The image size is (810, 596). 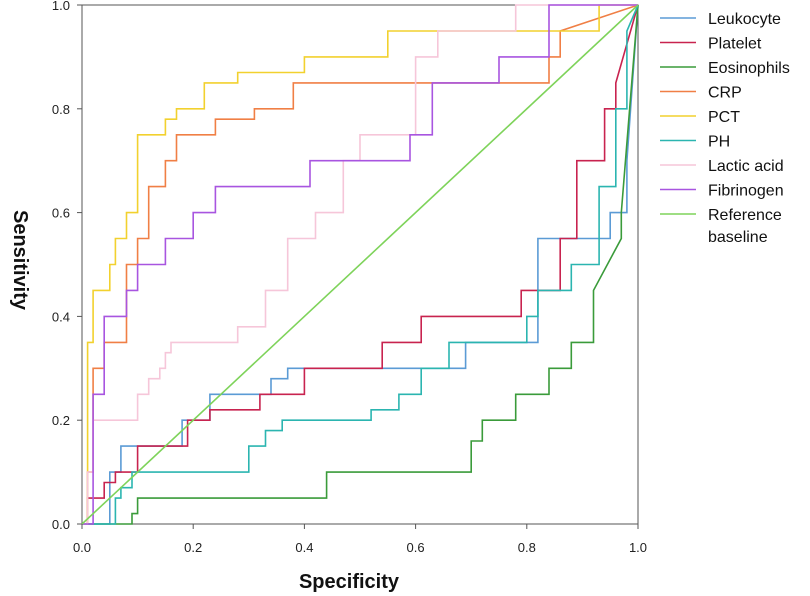 I want to click on y-tick-label: 0.0, so click(x=61, y=524).